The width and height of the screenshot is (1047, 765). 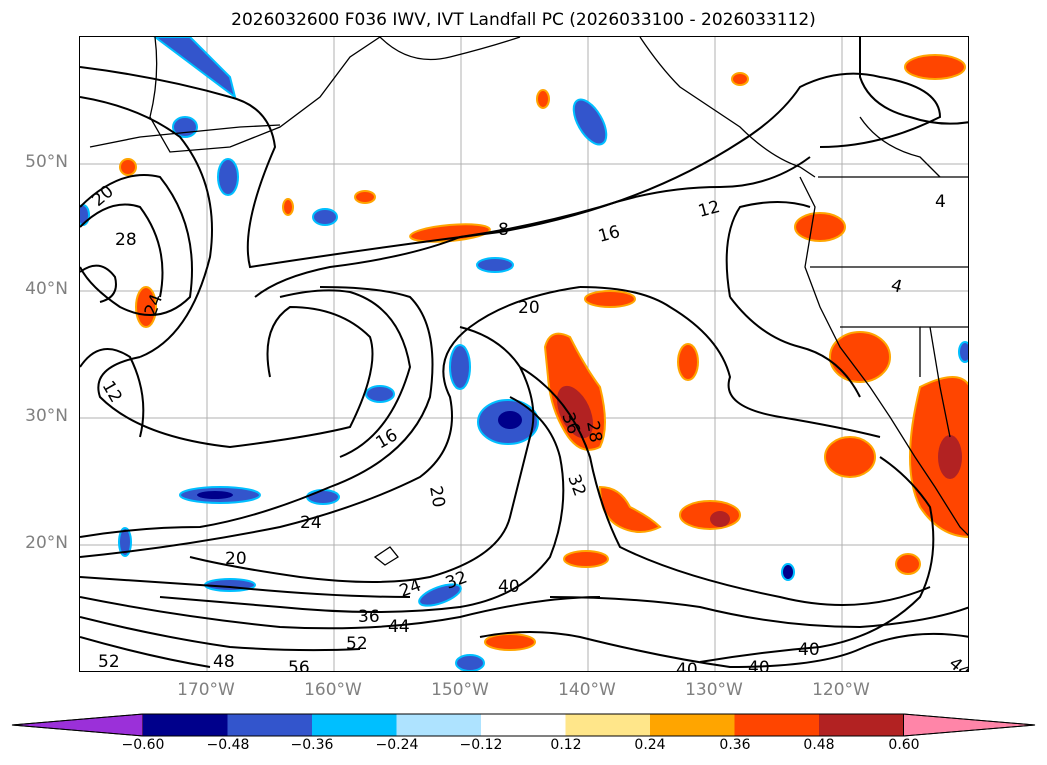 I want to click on colorbar-extend-max, so click(x=969, y=725).